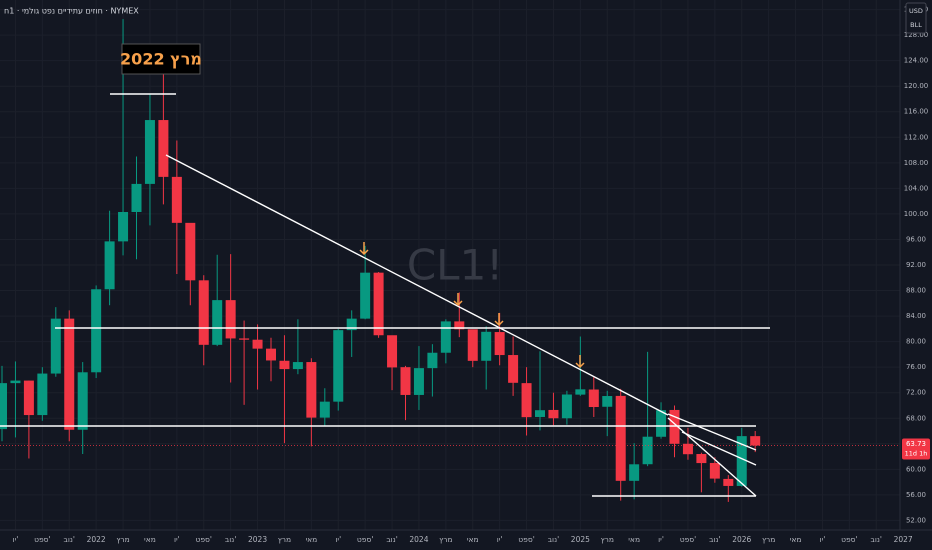  What do you see at coordinates (455, 265) in the screenshot?
I see `watermark: CL1!` at bounding box center [455, 265].